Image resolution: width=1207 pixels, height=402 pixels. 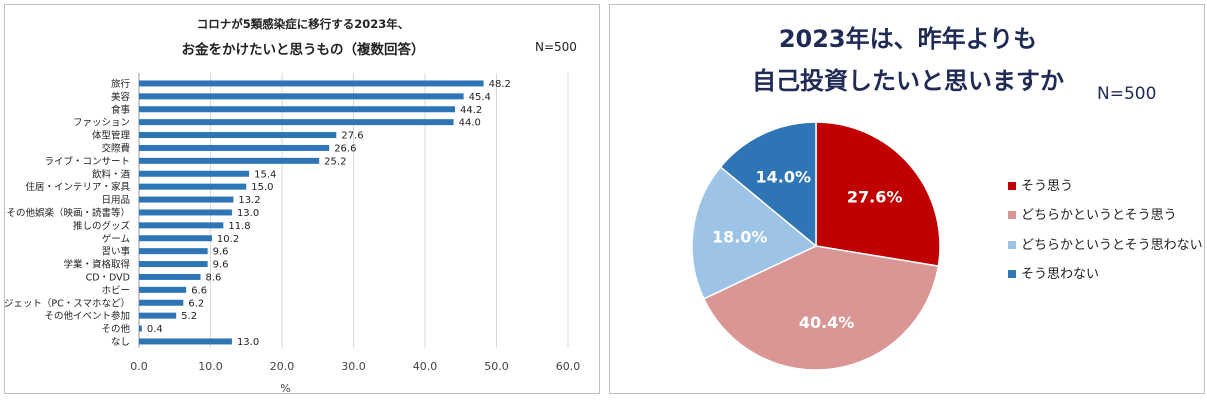 I want to click on x-tick-label: 30.0, so click(x=353, y=366).